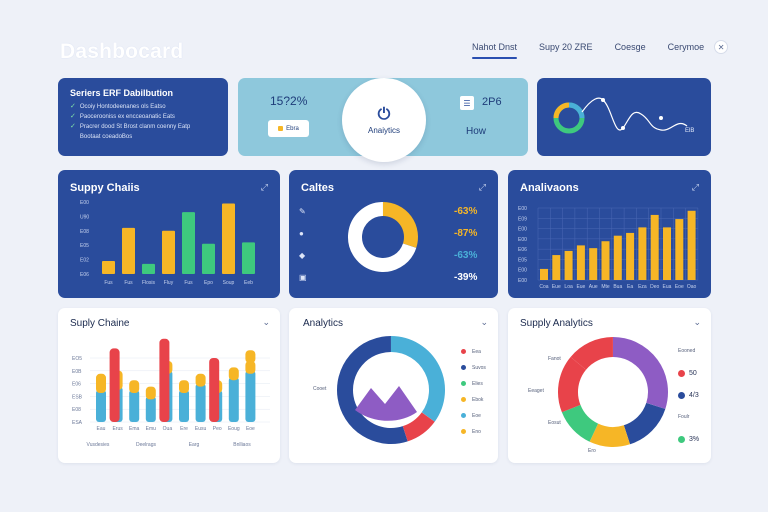 The width and height of the screenshot is (768, 512). Describe the element at coordinates (77, 423) in the screenshot. I see `y-tick-label: ESA` at that location.